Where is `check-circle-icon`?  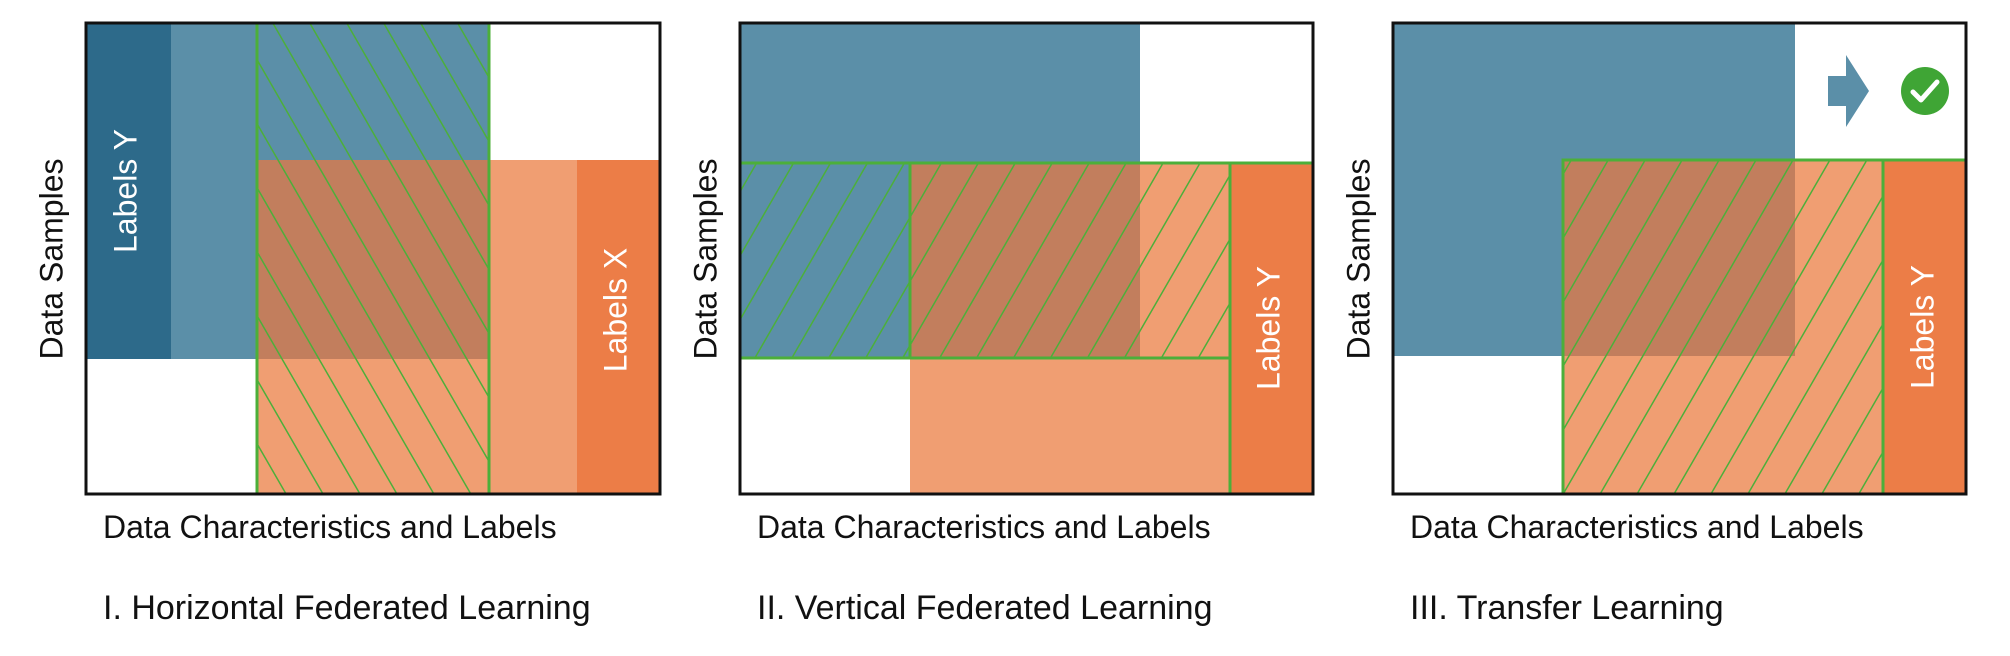
check-circle-icon is located at coordinates (1925, 91).